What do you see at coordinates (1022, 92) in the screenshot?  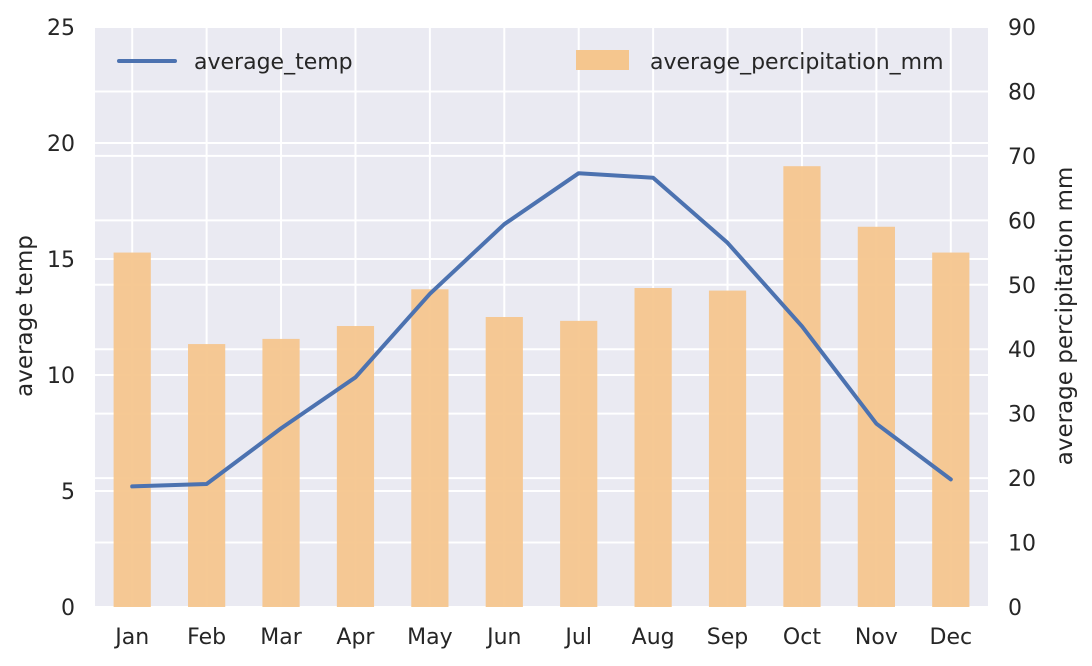 I see `right-tick-label: 80` at bounding box center [1022, 92].